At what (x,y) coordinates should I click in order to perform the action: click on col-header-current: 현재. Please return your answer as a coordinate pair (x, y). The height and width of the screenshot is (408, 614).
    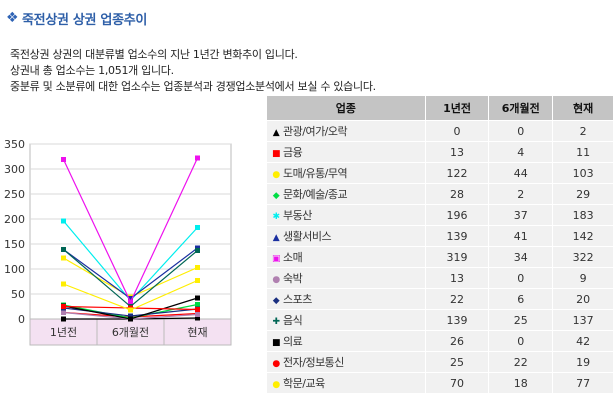
    Looking at the image, I should click on (583, 108).